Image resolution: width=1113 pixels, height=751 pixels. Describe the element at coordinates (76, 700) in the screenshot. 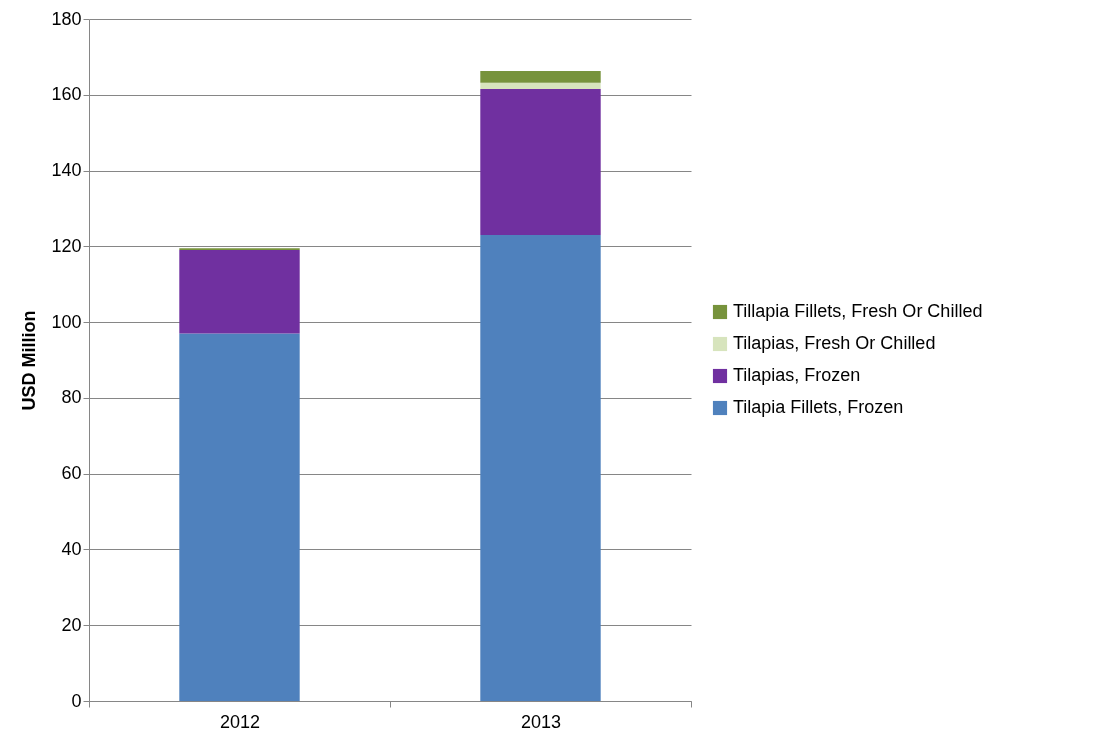

I see `y-tick-label: 0` at that location.